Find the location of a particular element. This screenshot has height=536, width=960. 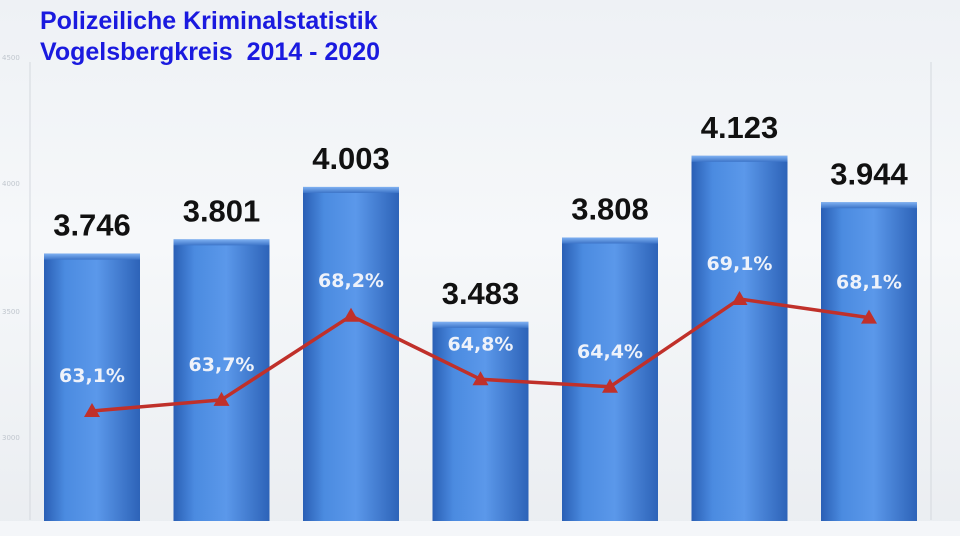

bar-value-label-2015: 3.801 is located at coordinates (222, 210).